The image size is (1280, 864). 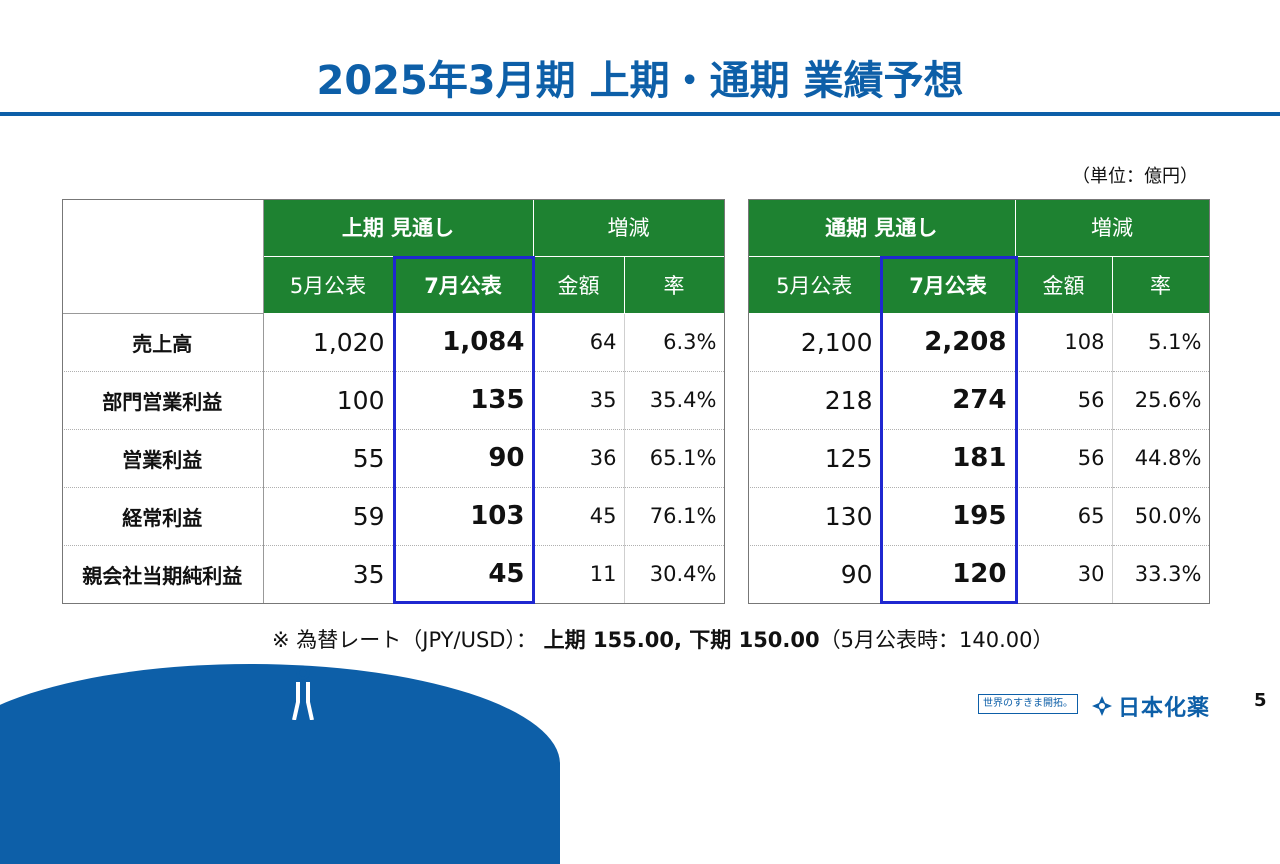 What do you see at coordinates (1135, 176) in the screenshot?
I see `unit-label: （単位：億円）` at bounding box center [1135, 176].